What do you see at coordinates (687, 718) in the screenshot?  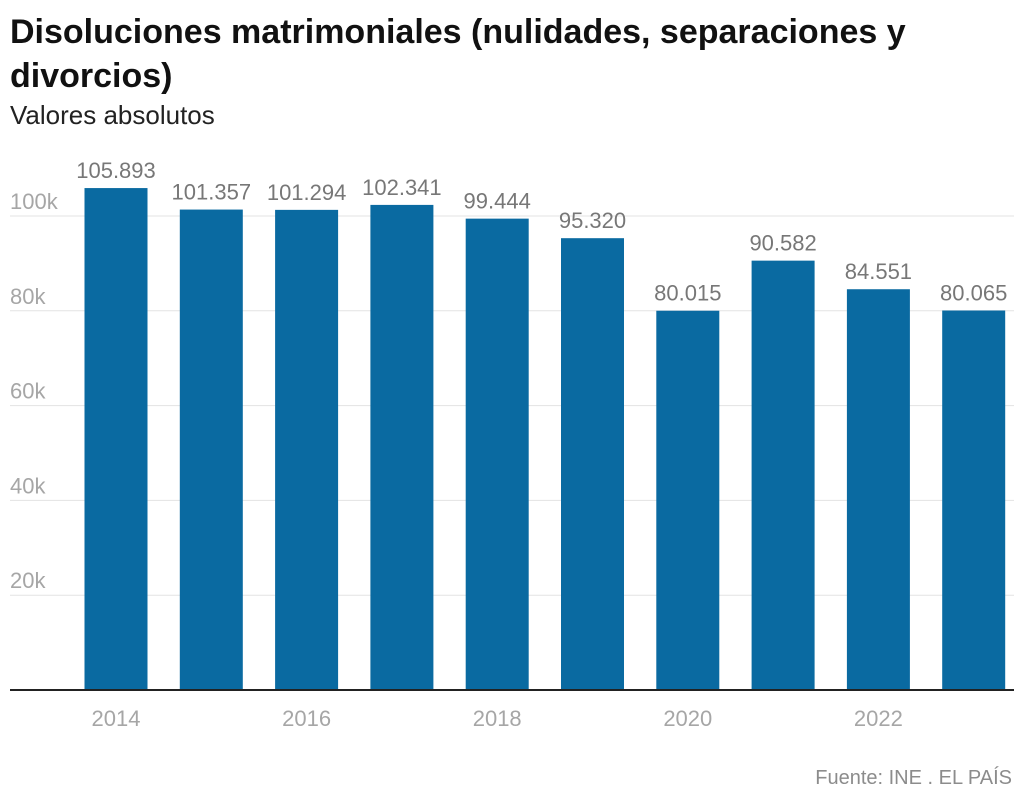 I see `x-tick-label: 2020` at bounding box center [687, 718].